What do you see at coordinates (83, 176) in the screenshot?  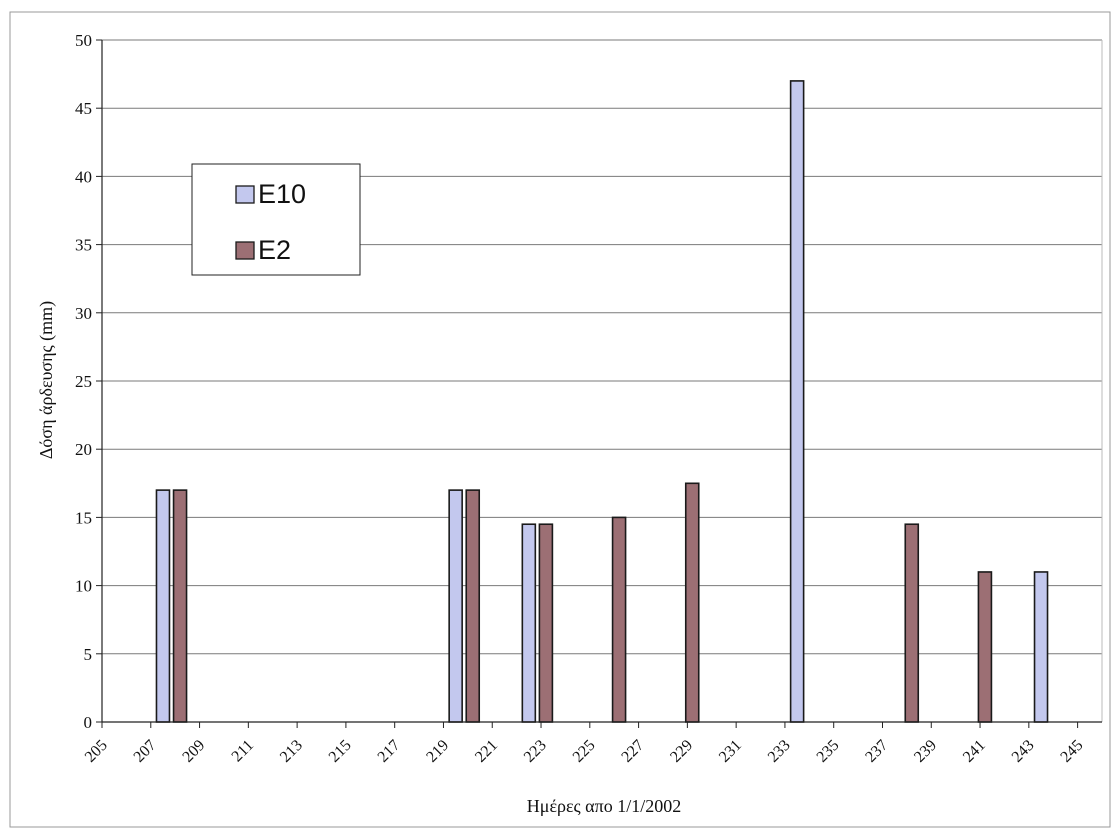 I see `y-tick-label: 40` at bounding box center [83, 176].